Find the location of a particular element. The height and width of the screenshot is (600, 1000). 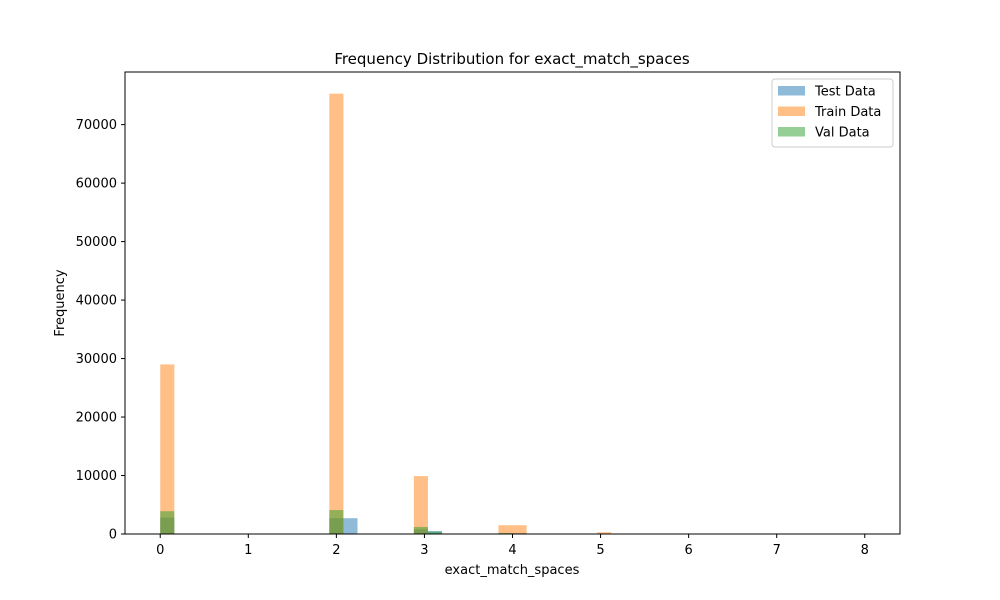

legend: Test Data Train Data Val Data is located at coordinates (832, 113).